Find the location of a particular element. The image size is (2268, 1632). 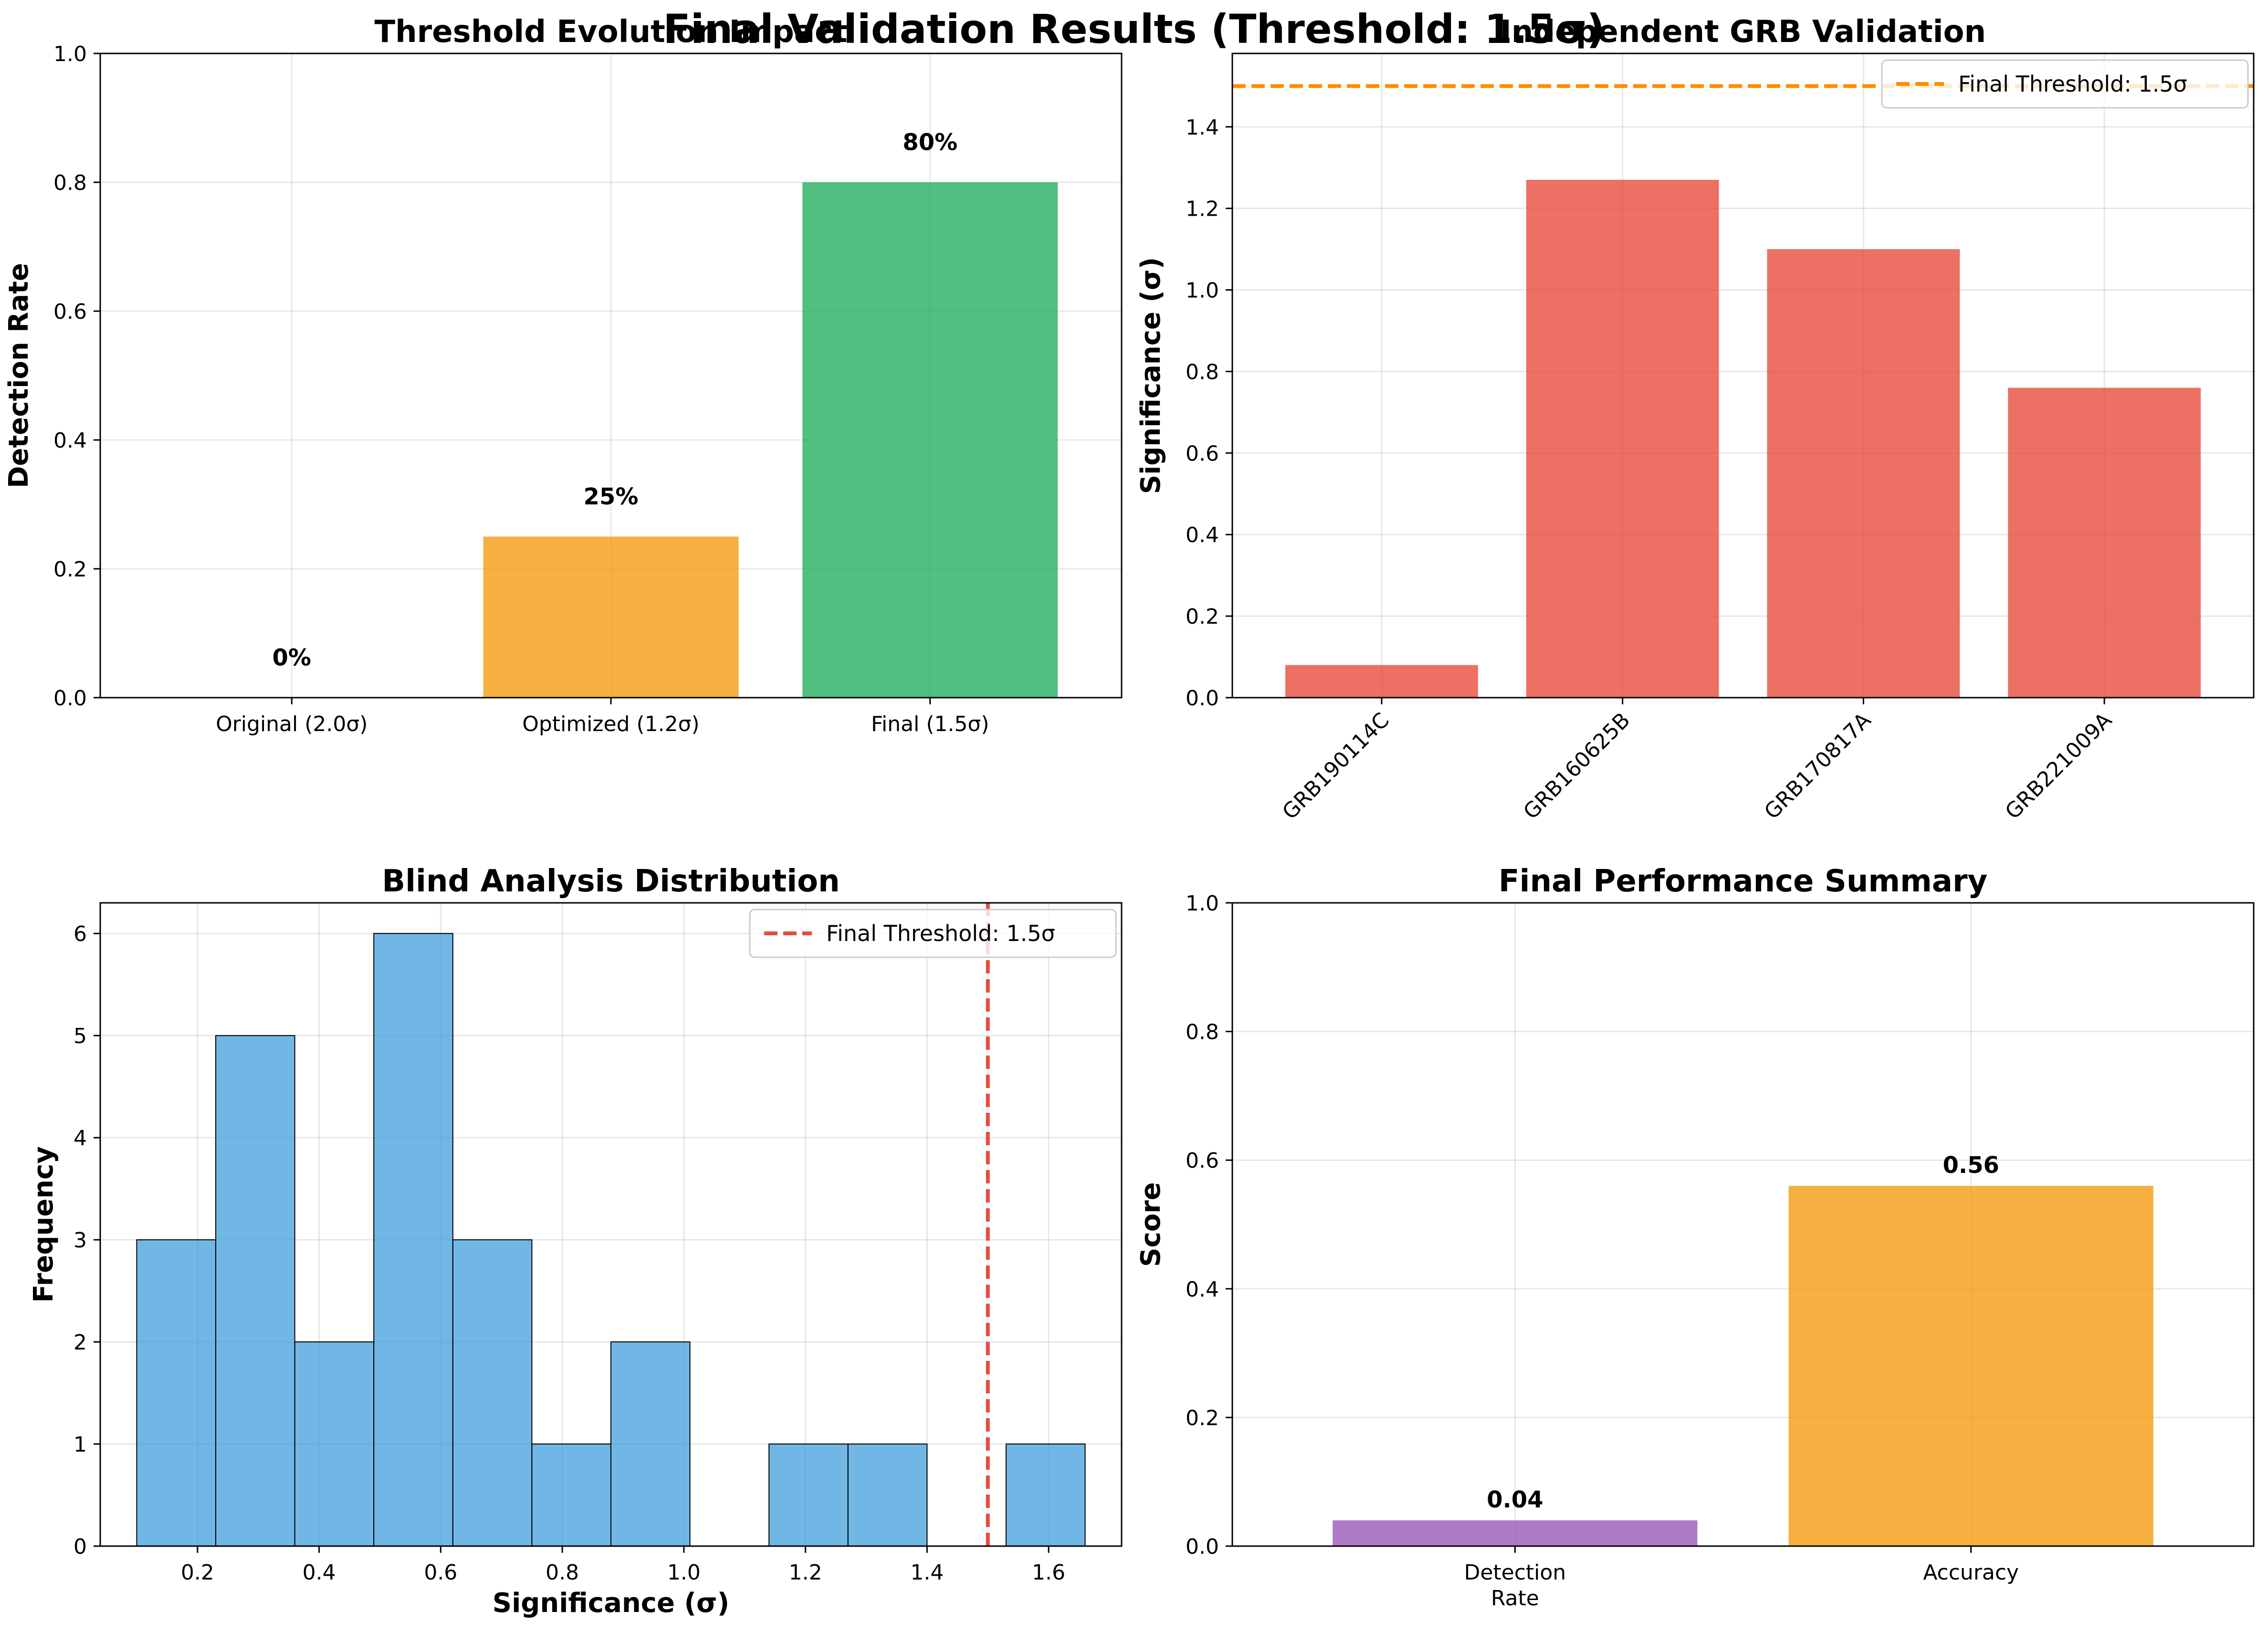

chart2-legend-label: Final Threshold: 1.5σ is located at coordinates (2072, 84).